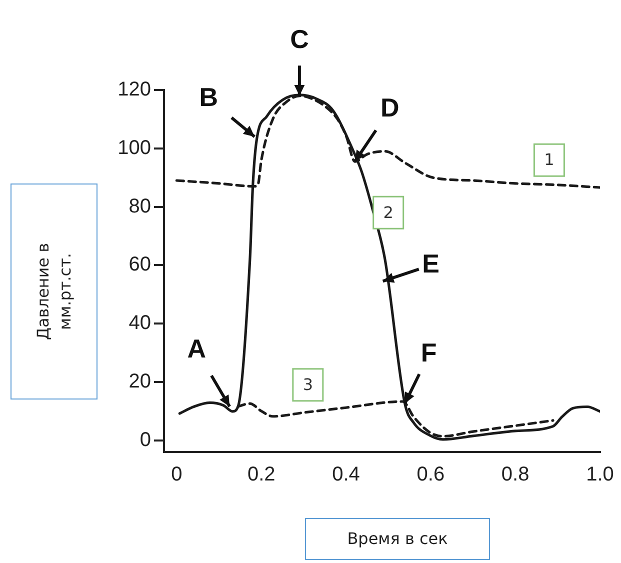 The image size is (621, 563). I want to click on annotation: F, so click(428, 353).